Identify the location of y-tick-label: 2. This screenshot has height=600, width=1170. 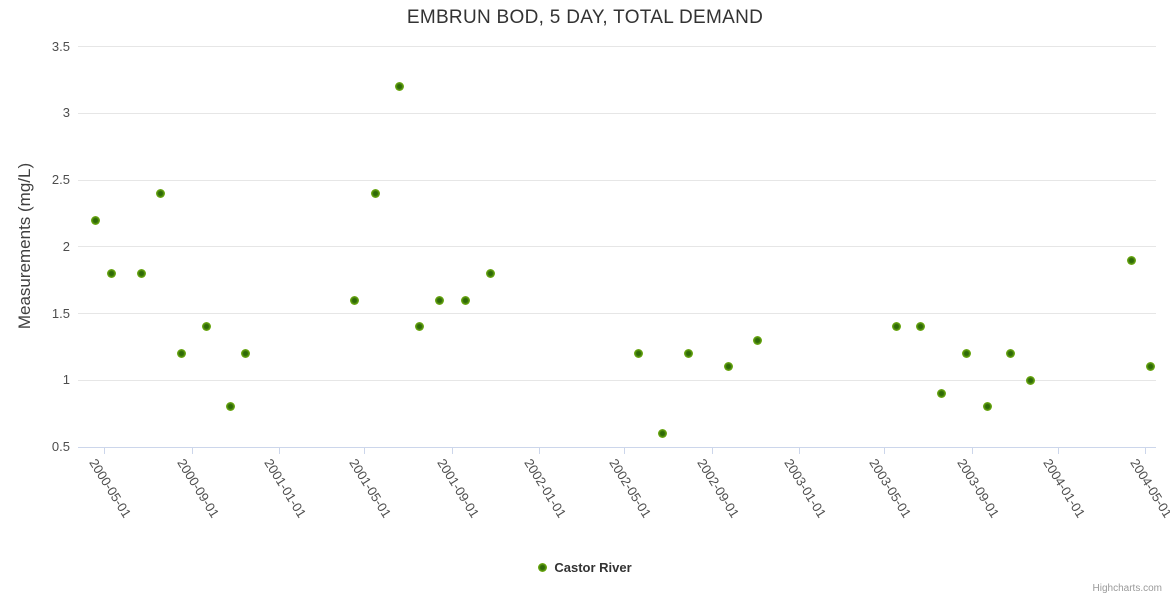
(66, 246).